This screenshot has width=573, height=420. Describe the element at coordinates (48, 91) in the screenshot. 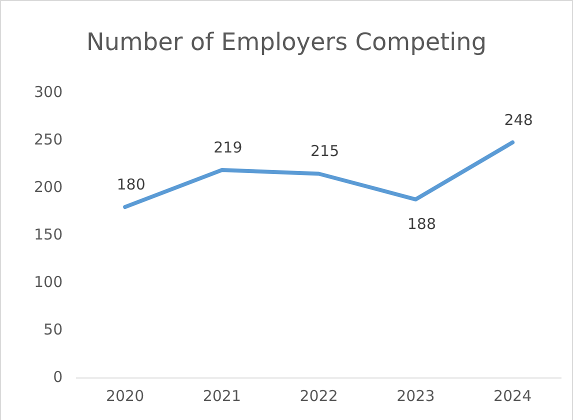

I see `y-tick-label: 300` at that location.